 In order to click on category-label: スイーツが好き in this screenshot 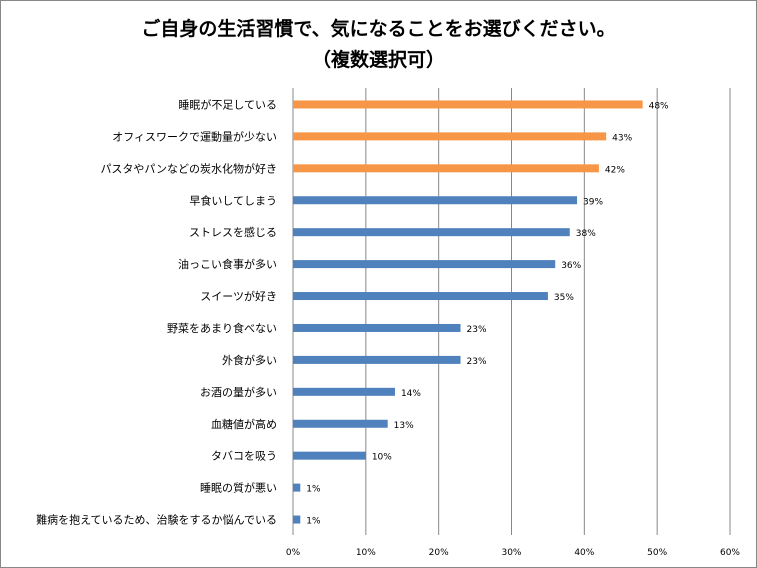, I will do `click(238, 296)`.